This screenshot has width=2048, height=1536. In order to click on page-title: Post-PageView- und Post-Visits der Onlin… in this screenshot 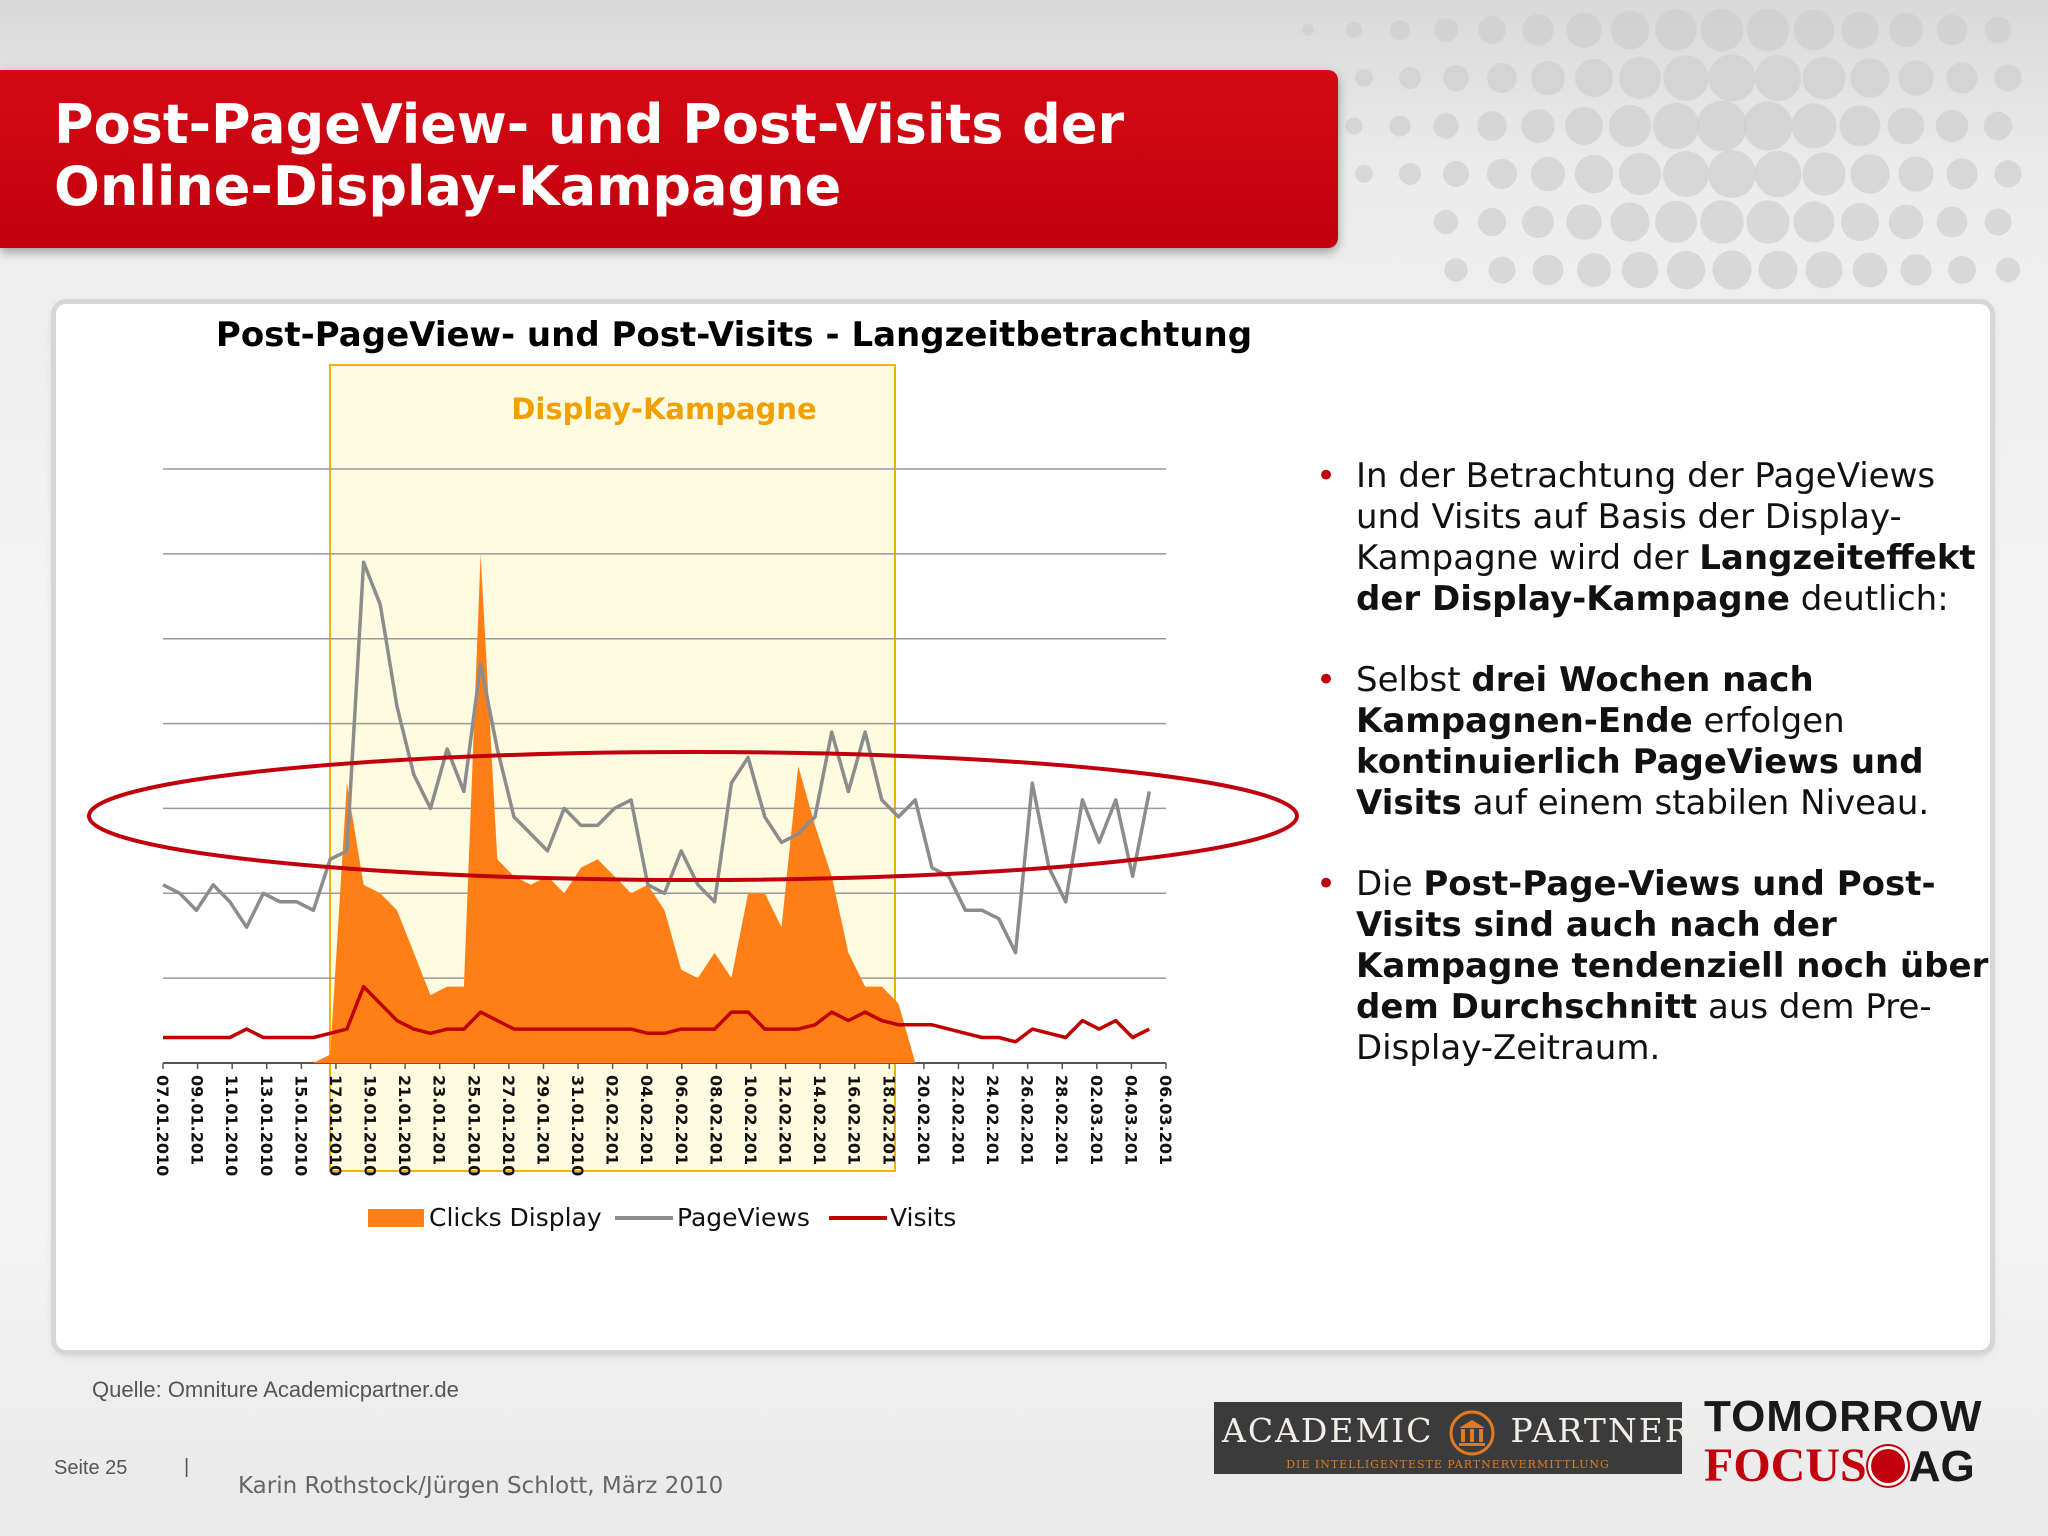, I will do `click(589, 156)`.